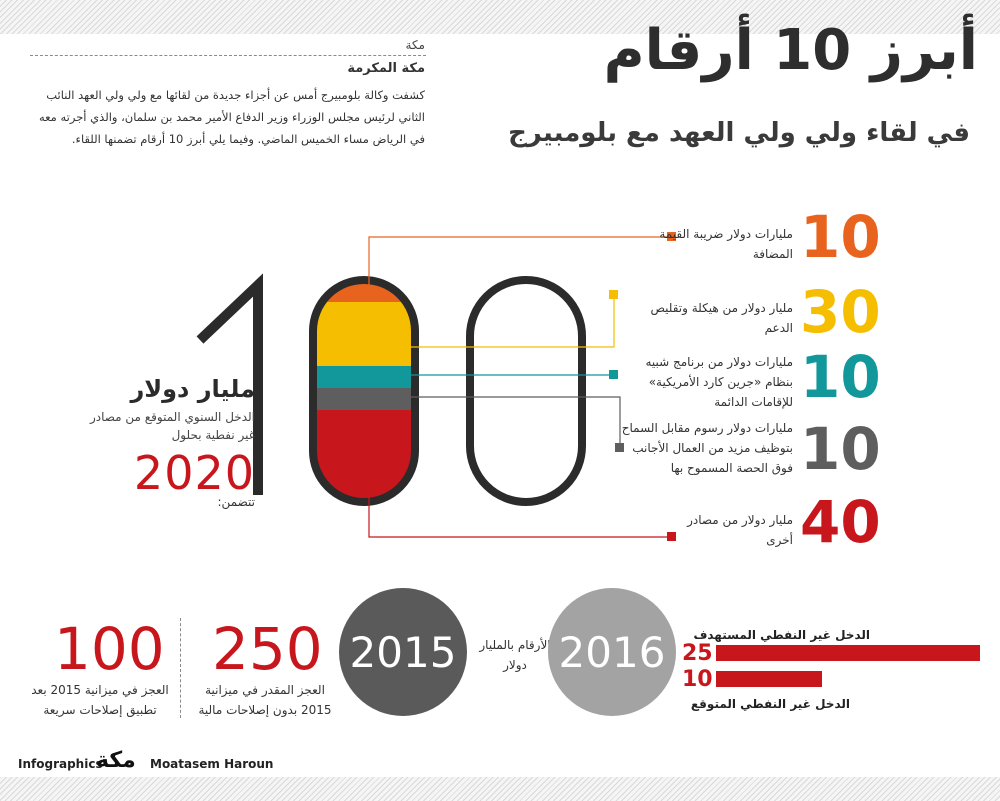 The height and width of the screenshot is (801, 1000). Describe the element at coordinates (364, 399) in the screenshot. I see `segment-gray` at that location.